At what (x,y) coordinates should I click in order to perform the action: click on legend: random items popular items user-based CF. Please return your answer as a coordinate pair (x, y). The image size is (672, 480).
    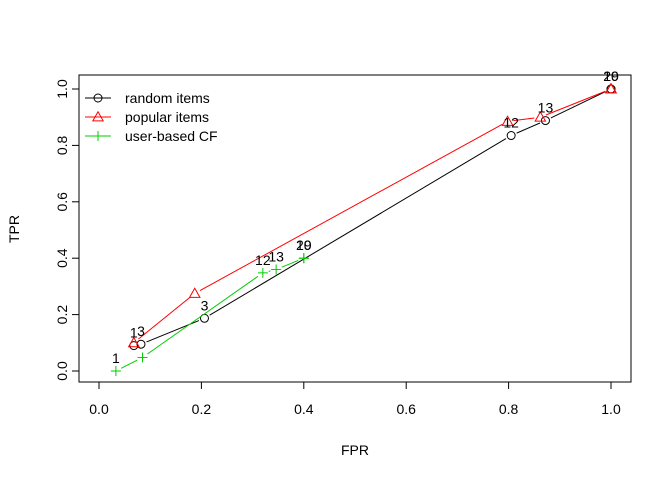
    Looking at the image, I should click on (151, 117).